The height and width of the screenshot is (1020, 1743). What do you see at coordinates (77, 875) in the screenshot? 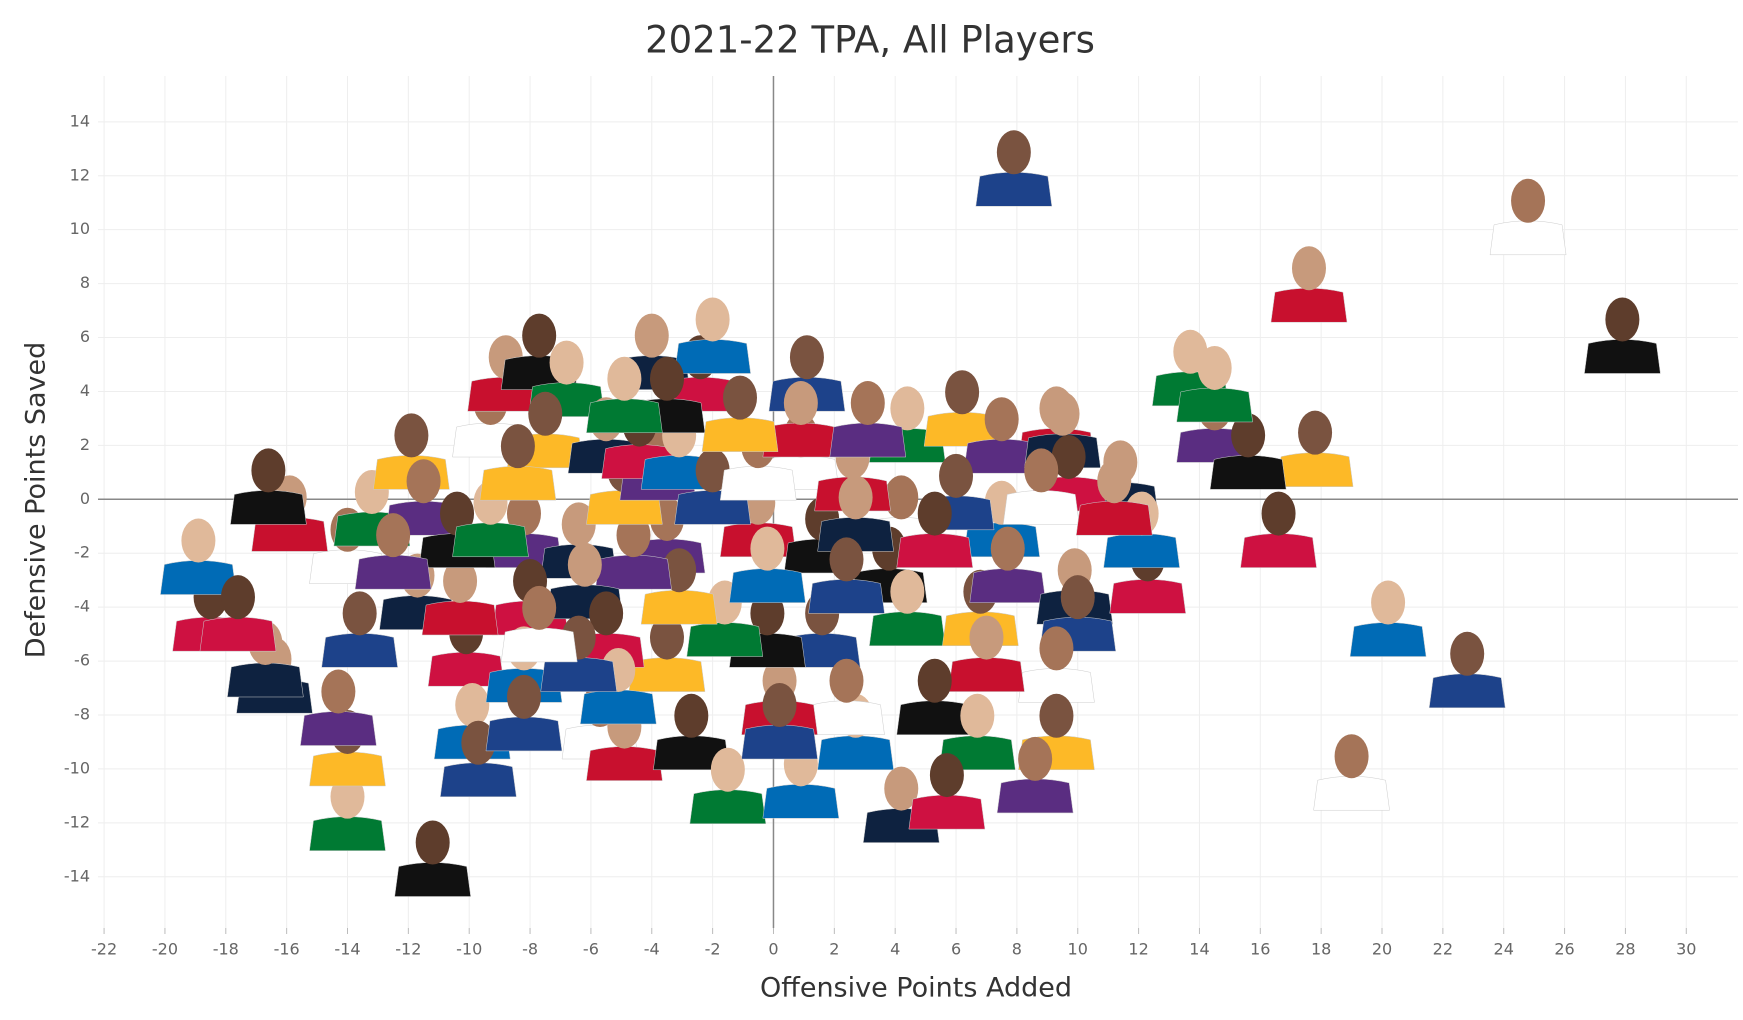
I see `y-tick-label: -14` at bounding box center [77, 875].